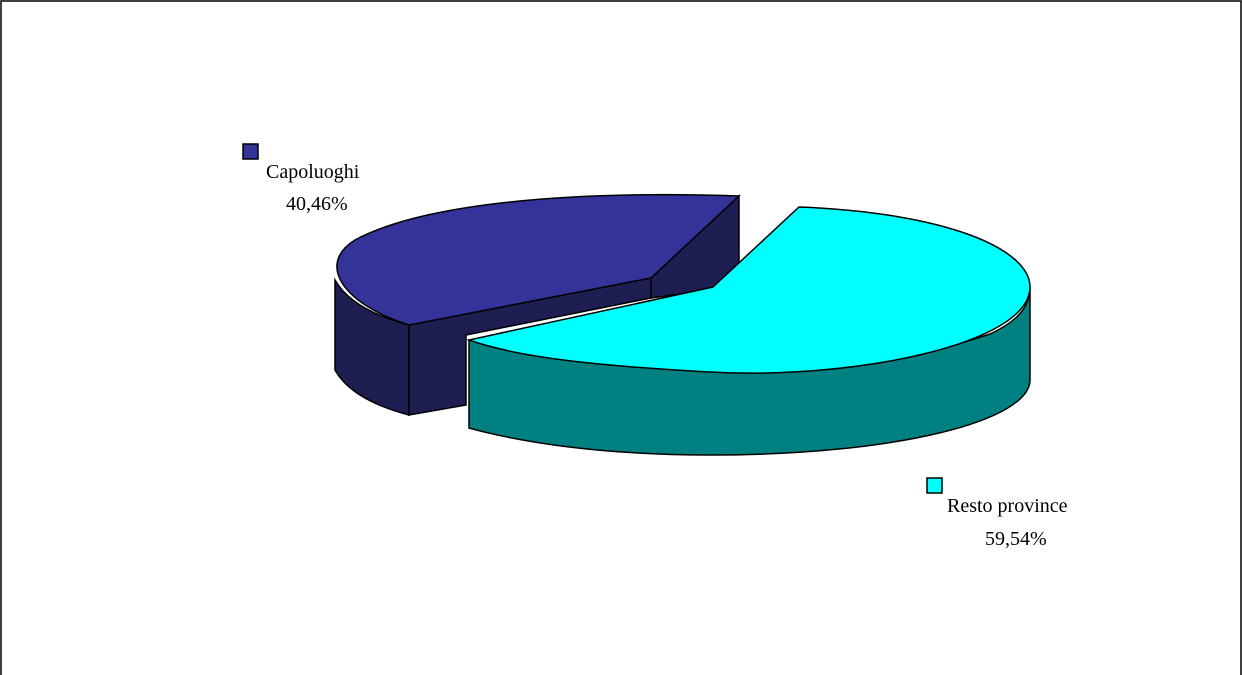 The height and width of the screenshot is (675, 1242). What do you see at coordinates (748, 290) in the screenshot?
I see `slice-resto-province-top` at bounding box center [748, 290].